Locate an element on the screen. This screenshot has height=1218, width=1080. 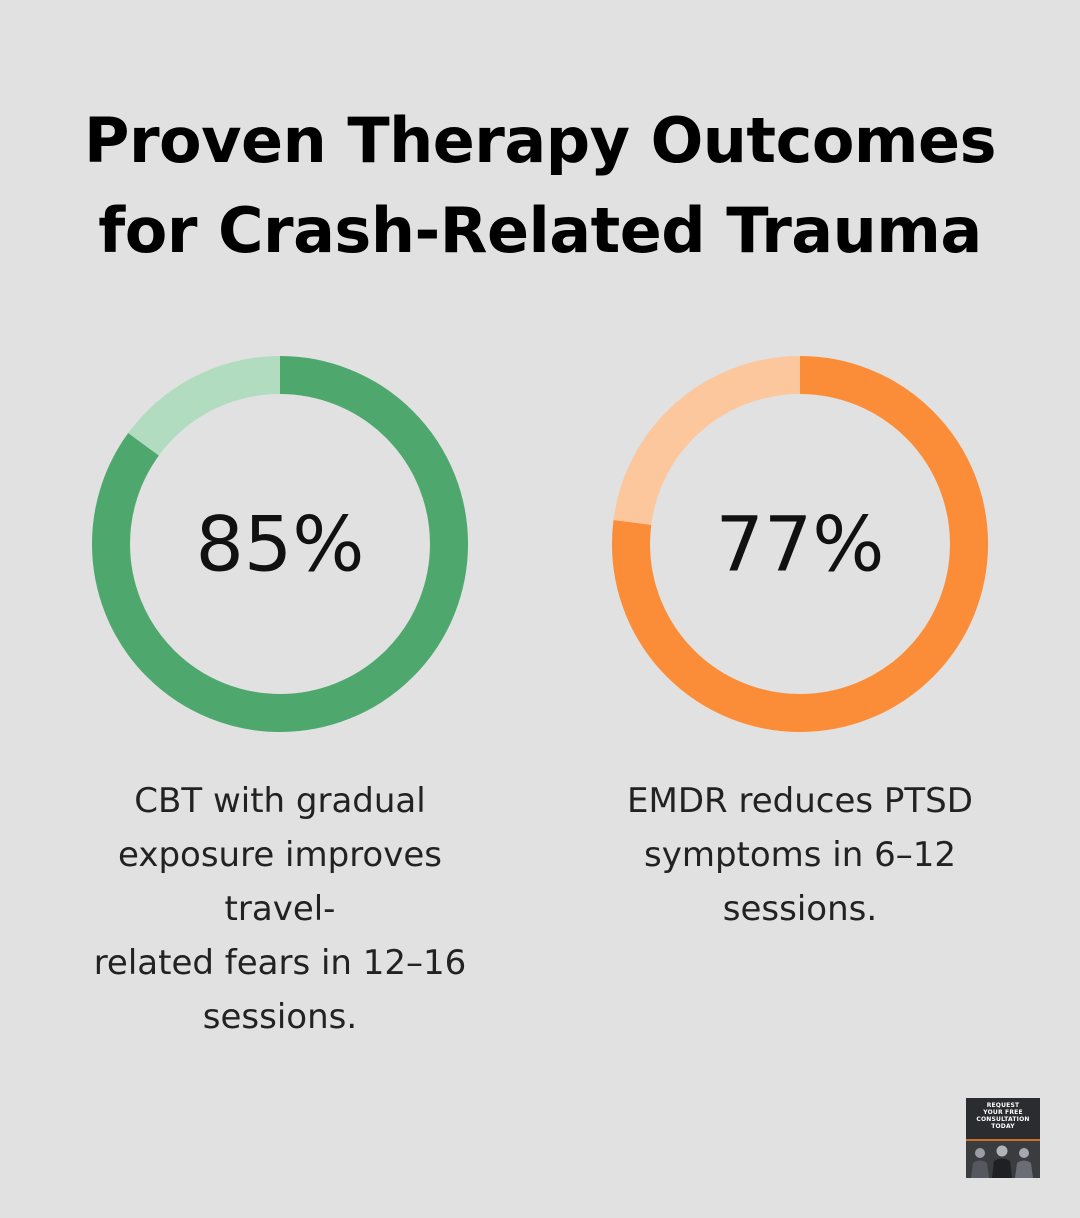
caption-line: symptoms in 6–12 is located at coordinates (799, 855).